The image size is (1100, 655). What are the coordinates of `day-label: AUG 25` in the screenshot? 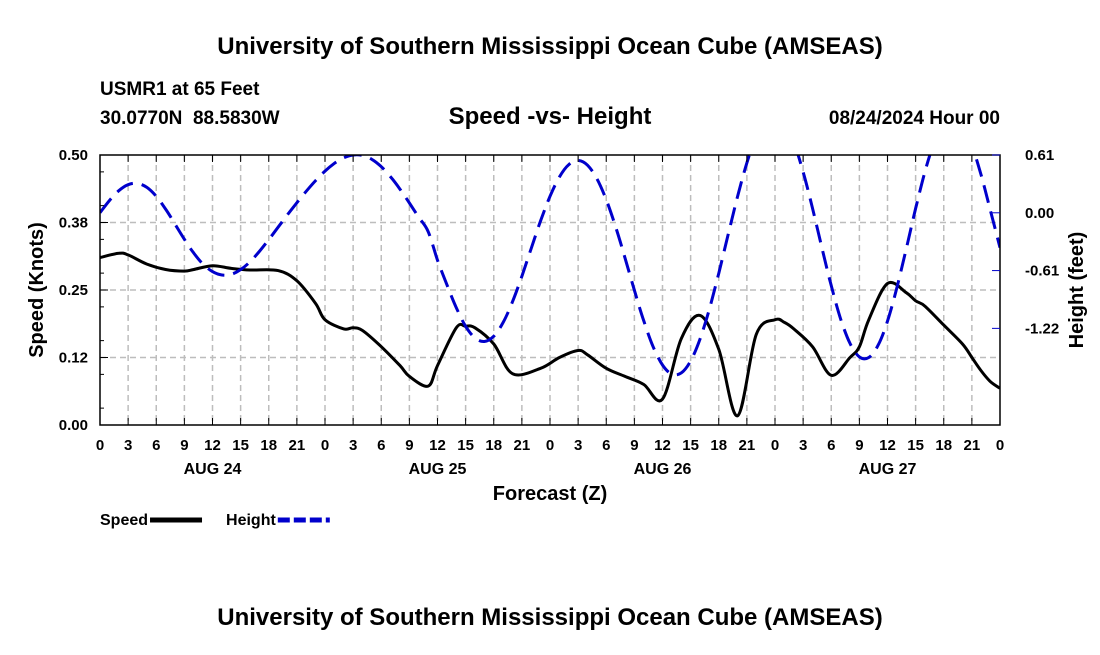 It's located at (438, 469).